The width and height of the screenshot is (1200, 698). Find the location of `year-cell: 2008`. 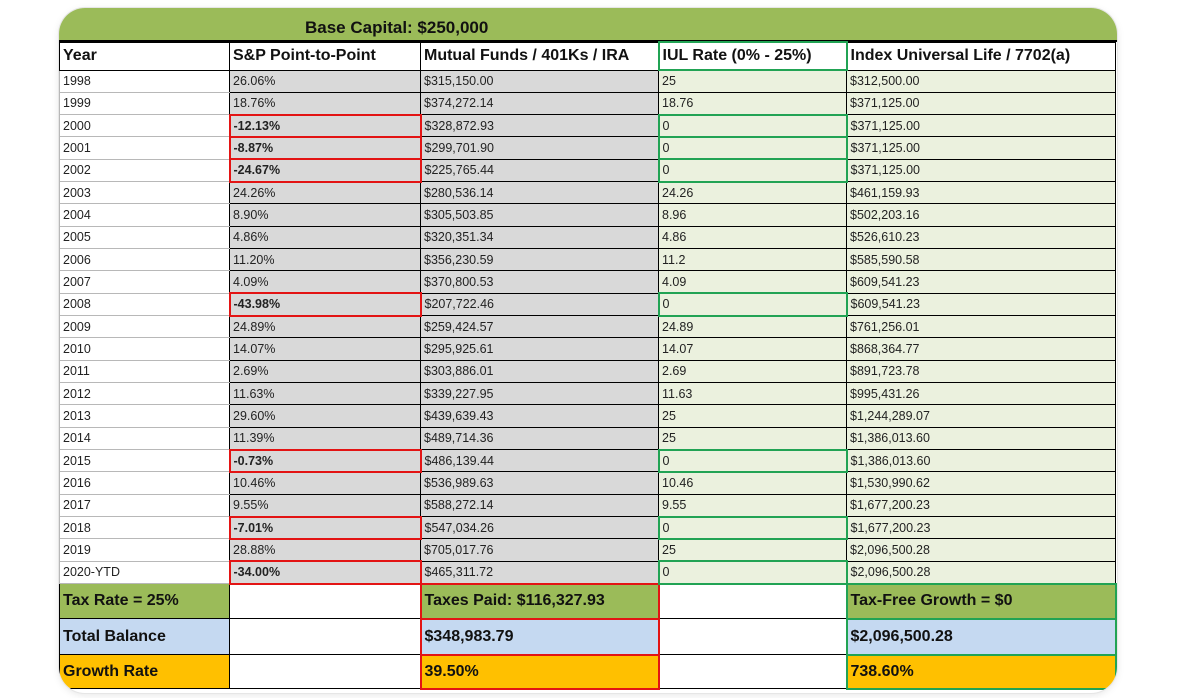

year-cell: 2008 is located at coordinates (144, 304).